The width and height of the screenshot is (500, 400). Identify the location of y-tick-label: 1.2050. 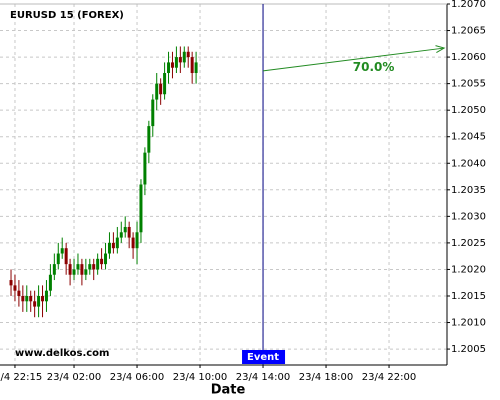
(468, 110).